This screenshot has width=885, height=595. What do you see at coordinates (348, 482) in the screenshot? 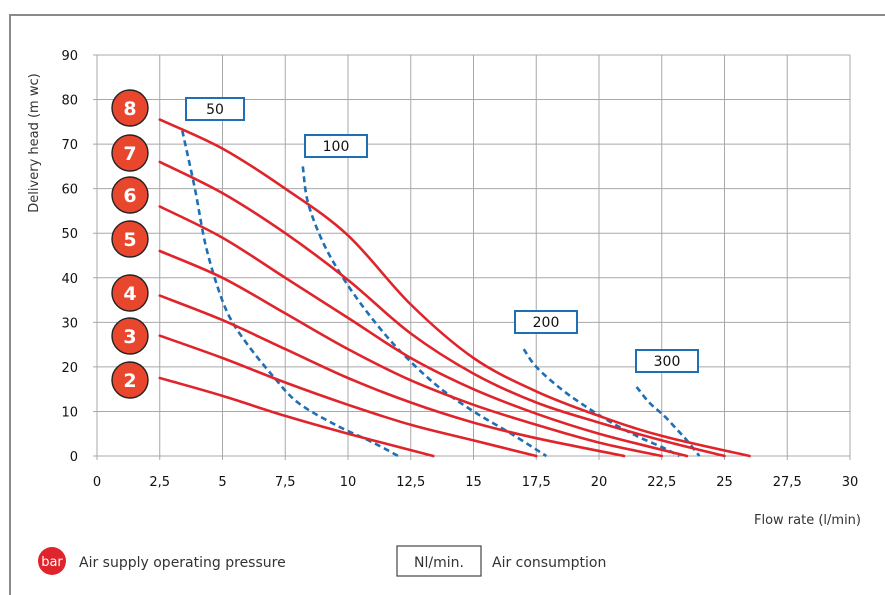
I see `x-tick-label: 10` at bounding box center [348, 482].